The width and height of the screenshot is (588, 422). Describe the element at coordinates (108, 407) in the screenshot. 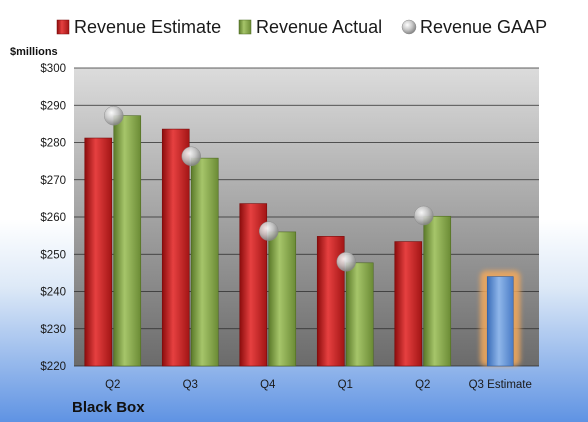

I see `company-label: Black Box` at that location.